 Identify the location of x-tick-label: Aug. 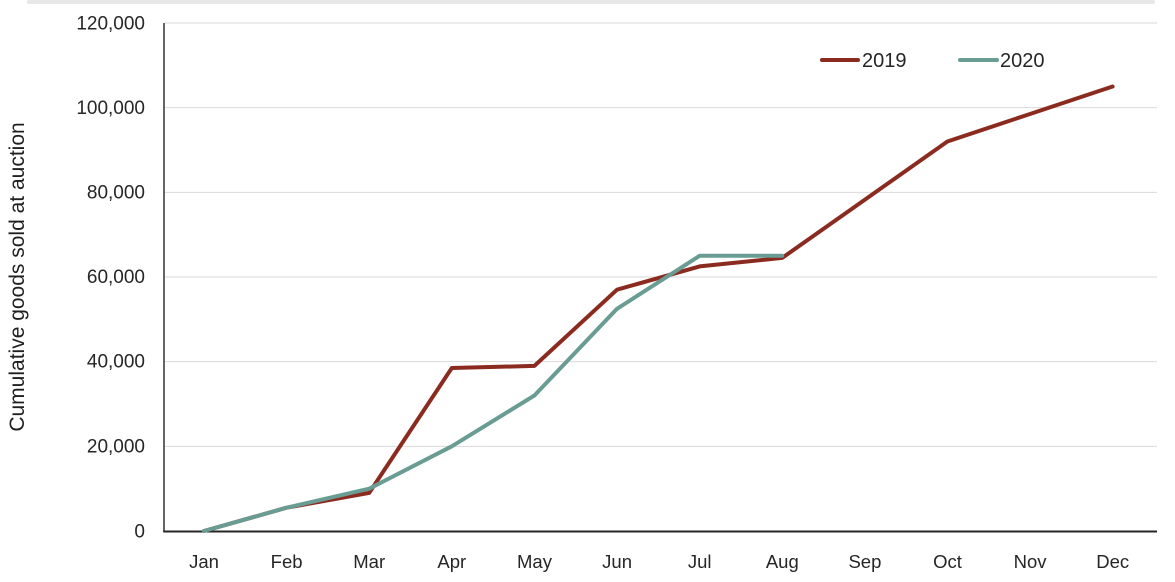
(782, 561).